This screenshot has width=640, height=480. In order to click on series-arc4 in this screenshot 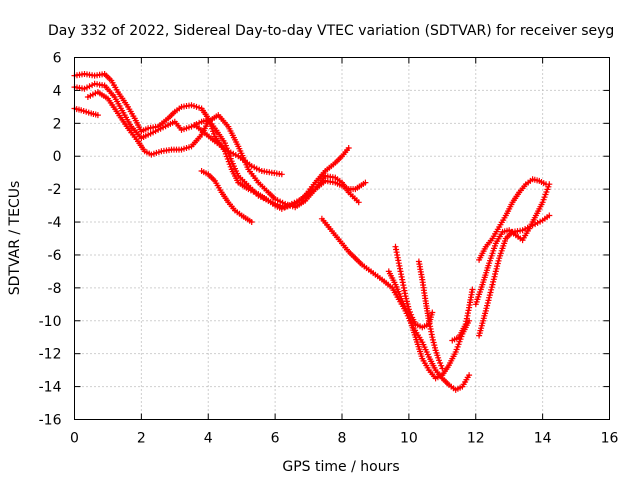, I will do `click(223, 150)`.